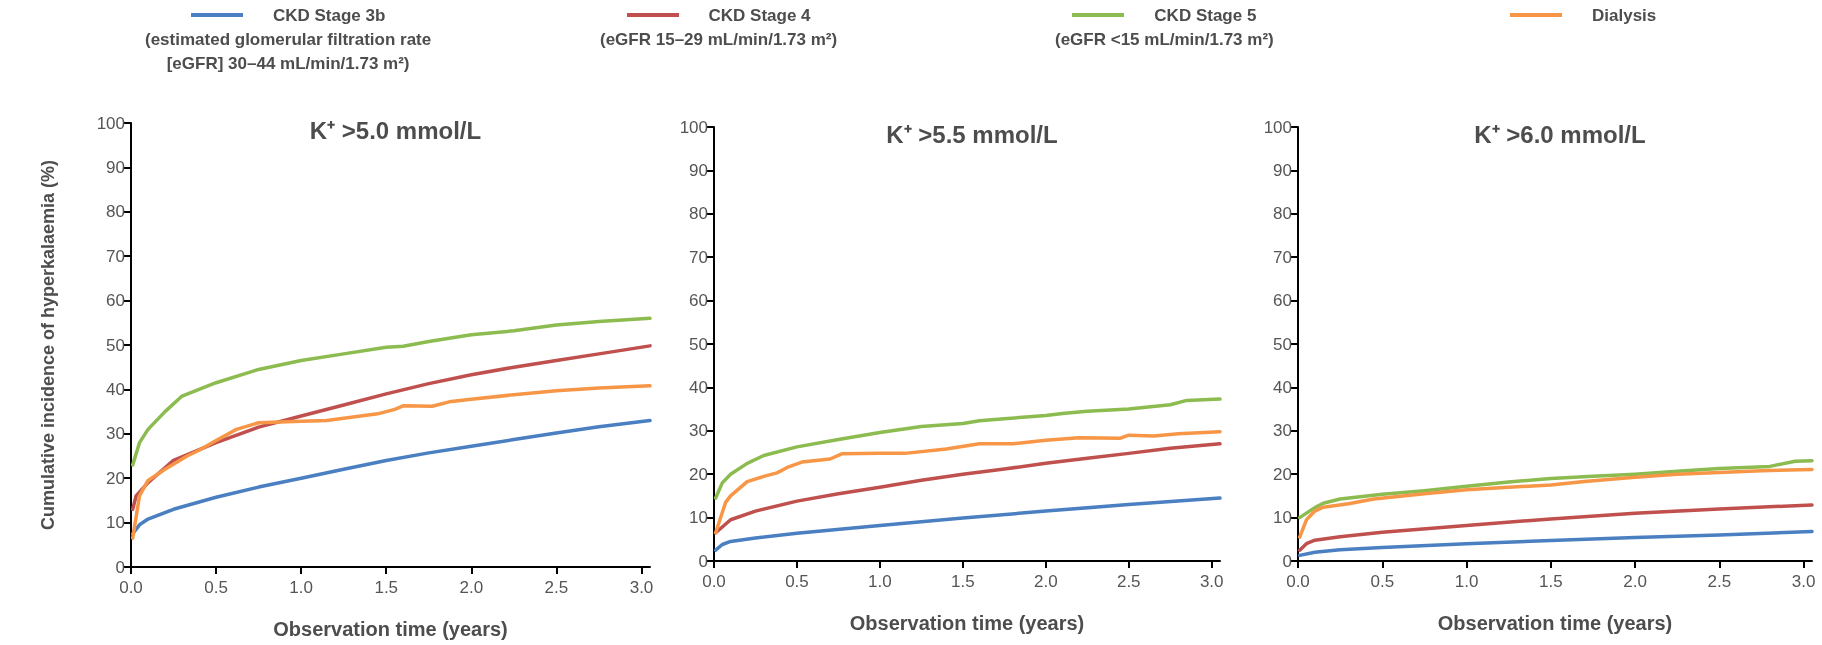 The height and width of the screenshot is (645, 1822). I want to click on chart-title: K⁺ >5.5 mmol/L, so click(972, 134).